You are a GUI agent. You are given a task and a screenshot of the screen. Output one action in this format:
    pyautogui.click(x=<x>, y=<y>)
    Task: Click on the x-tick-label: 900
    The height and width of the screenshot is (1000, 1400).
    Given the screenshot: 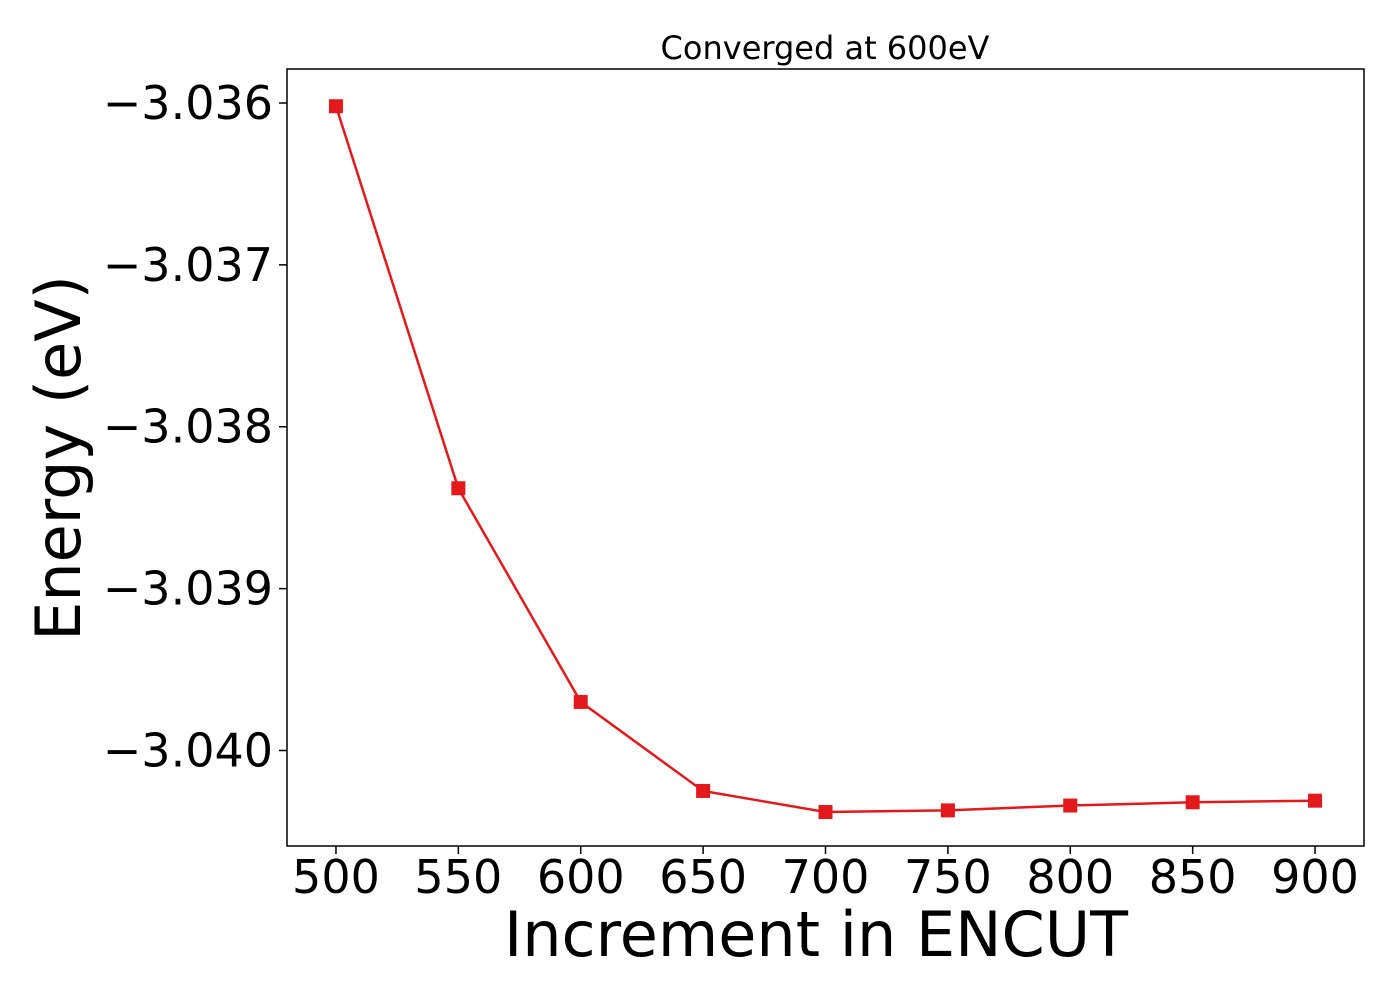 What is the action you would take?
    pyautogui.click(x=1315, y=877)
    